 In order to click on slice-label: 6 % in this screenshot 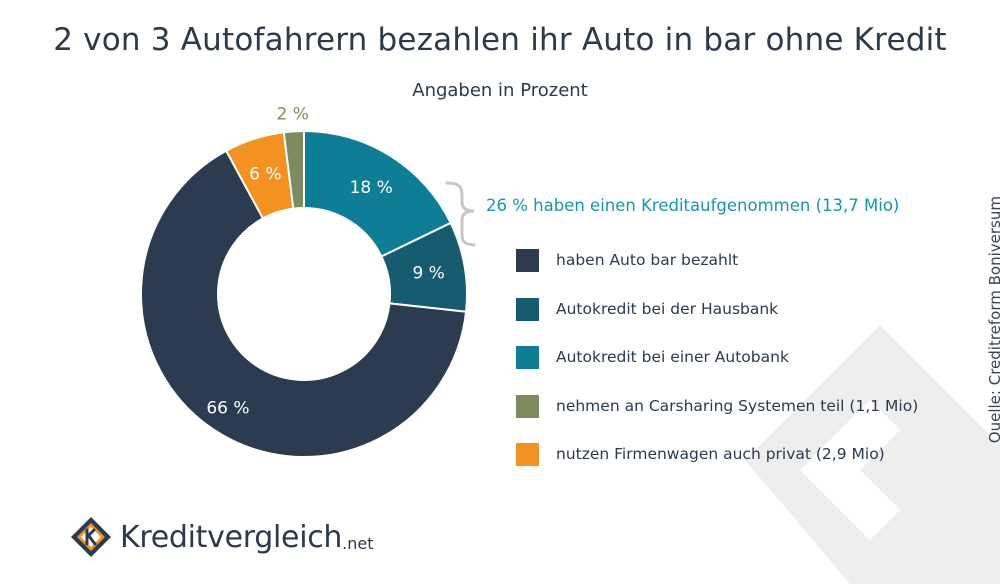, I will do `click(265, 175)`.